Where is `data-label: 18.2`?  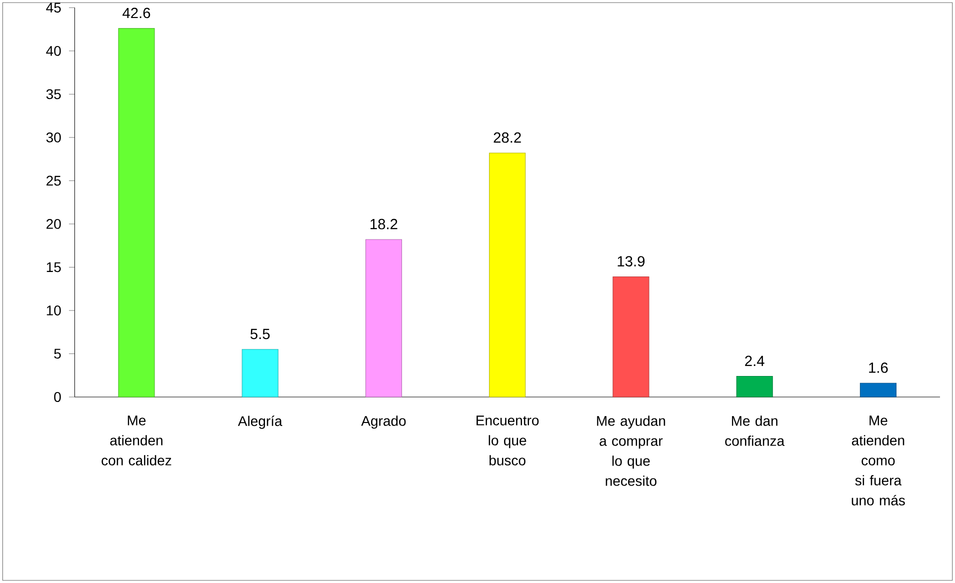
data-label: 18.2 is located at coordinates (384, 224).